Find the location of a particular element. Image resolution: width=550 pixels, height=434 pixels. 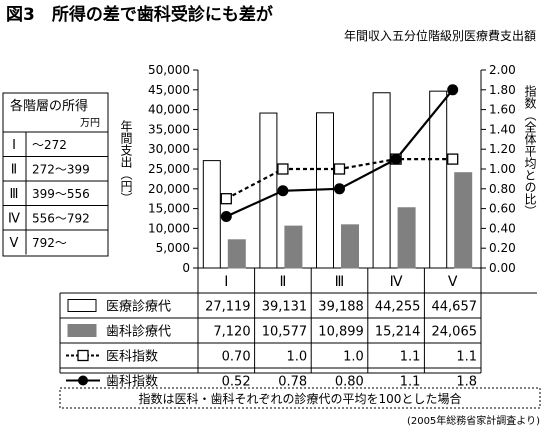

y2-tick-label: 0.20 is located at coordinates (502, 248).